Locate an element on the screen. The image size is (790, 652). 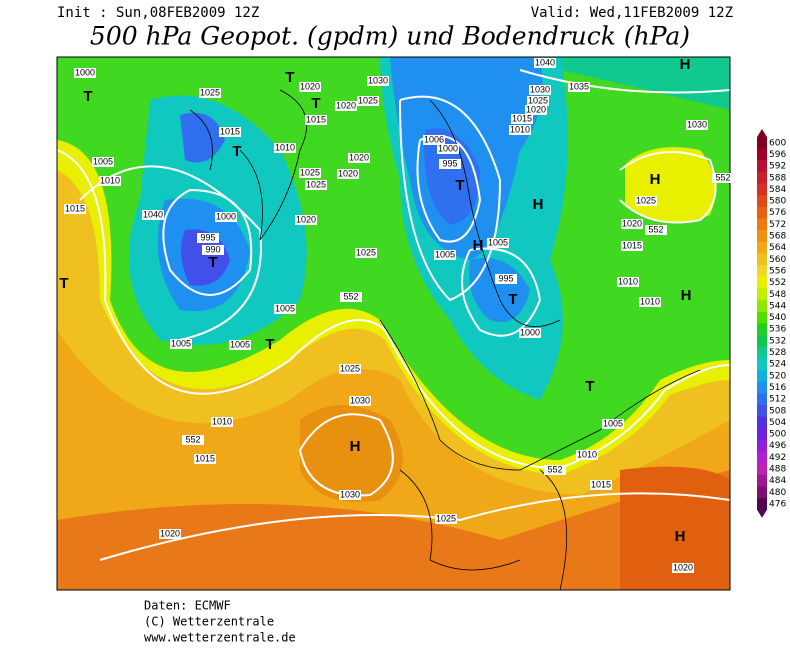
colorbar-label: 548 is located at coordinates (777, 295).